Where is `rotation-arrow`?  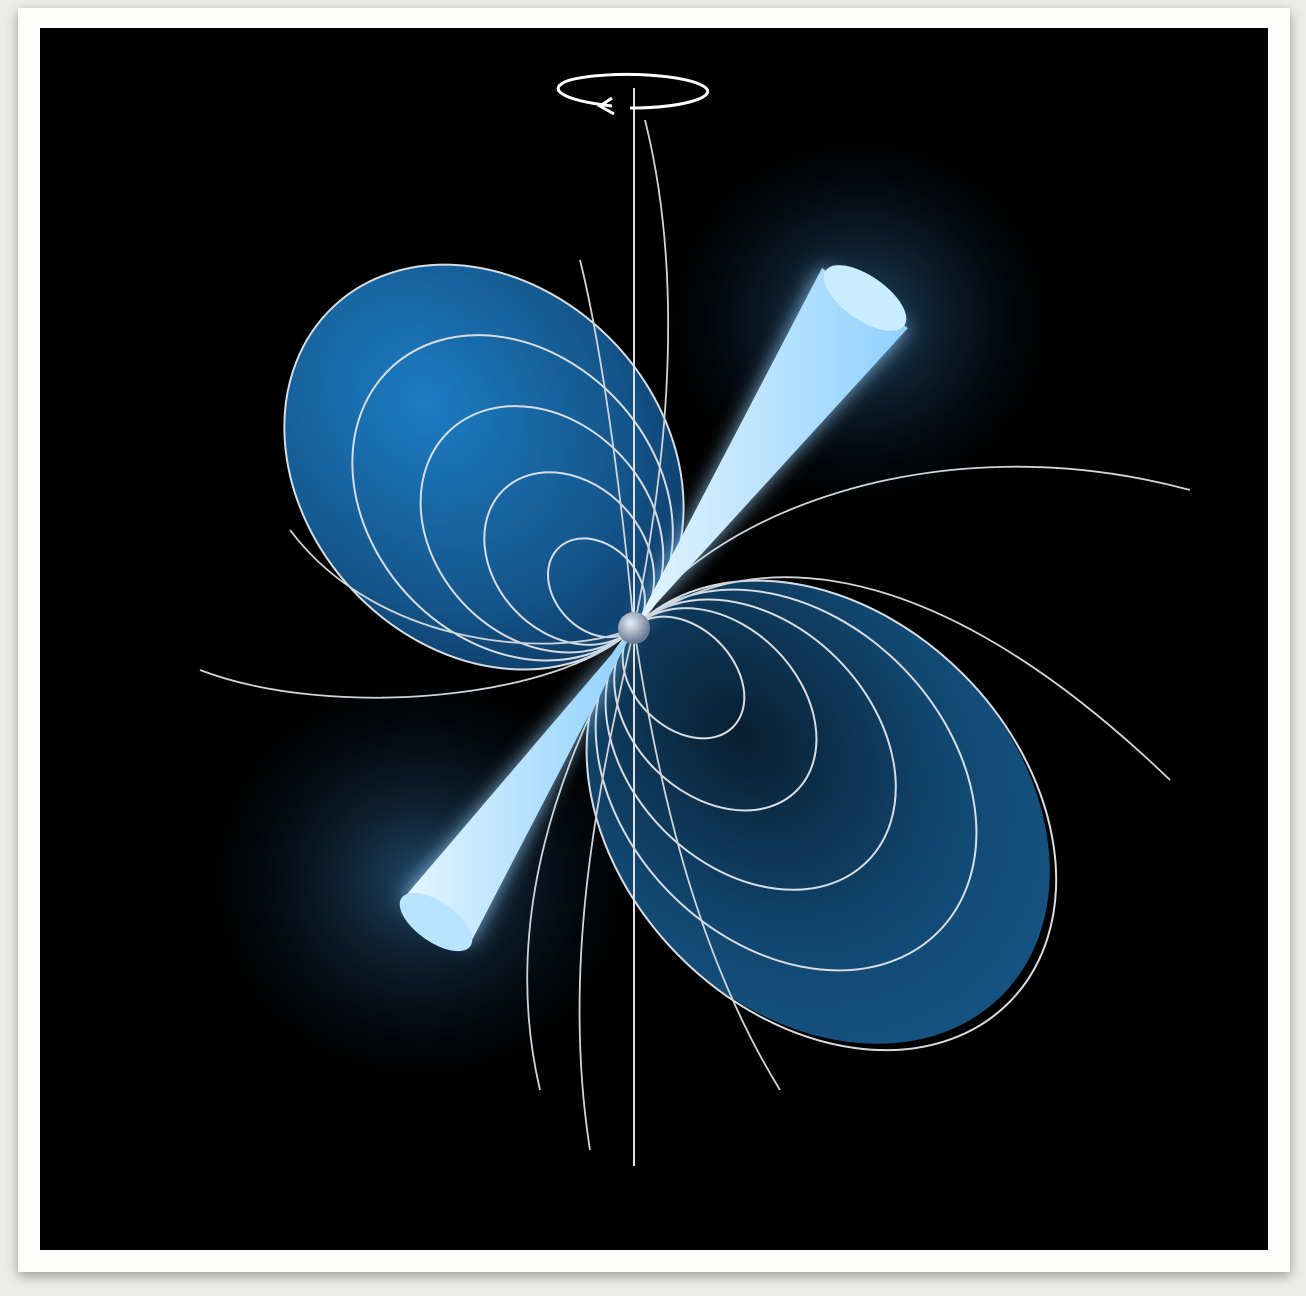
rotation-arrow is located at coordinates (633, 94).